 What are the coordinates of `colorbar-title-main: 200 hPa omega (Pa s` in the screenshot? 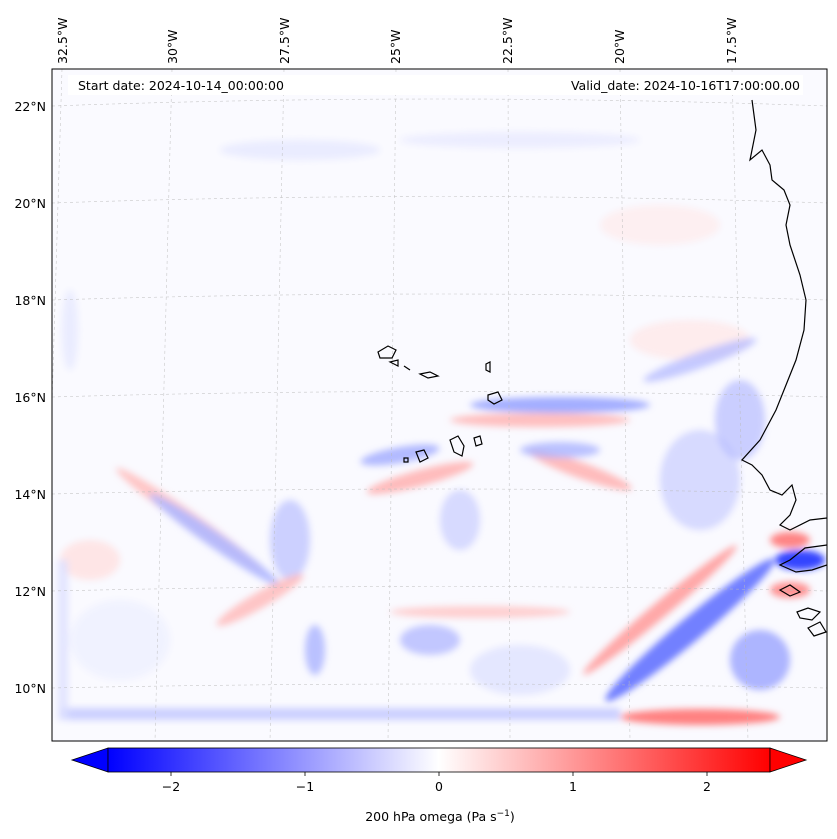 It's located at (430, 816).